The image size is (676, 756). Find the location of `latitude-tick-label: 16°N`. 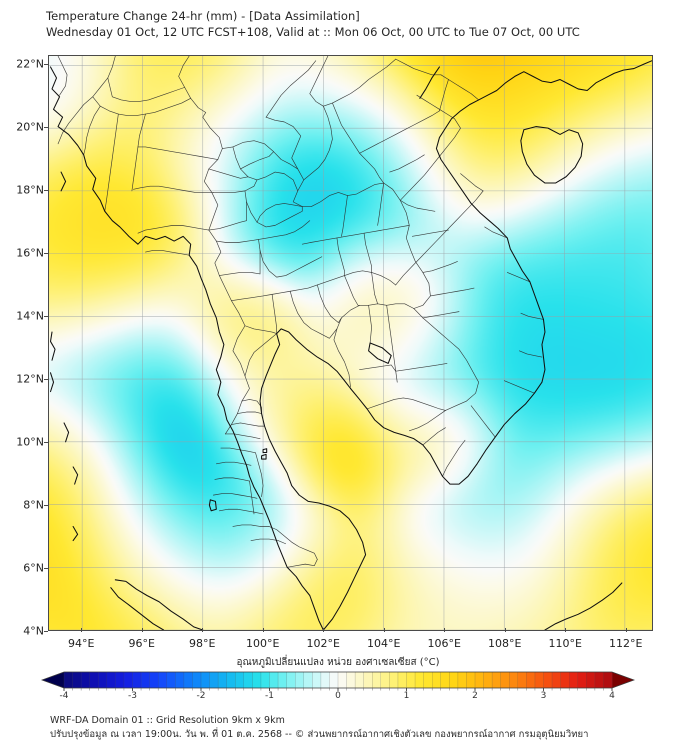

latitude-tick-label: 16°N is located at coordinates (30, 253).